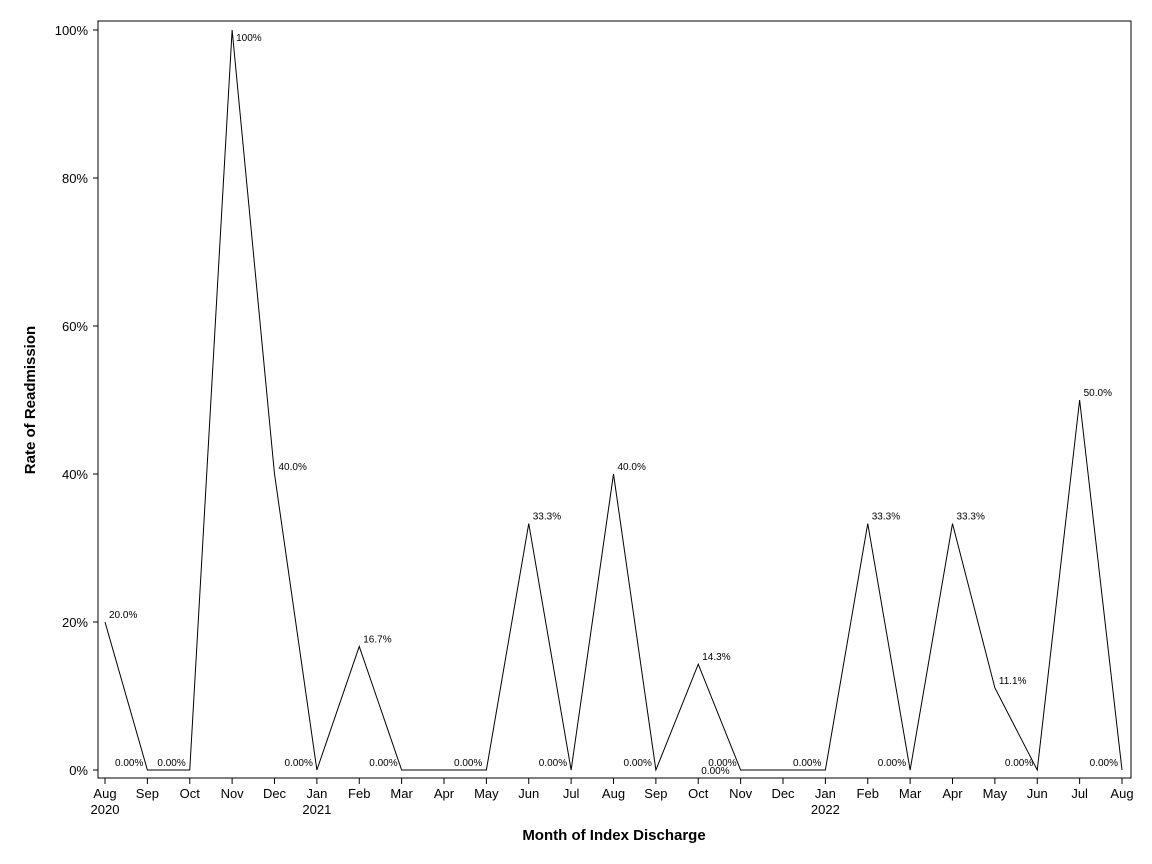  I want to click on data-label: 11.1%, so click(1013, 681).